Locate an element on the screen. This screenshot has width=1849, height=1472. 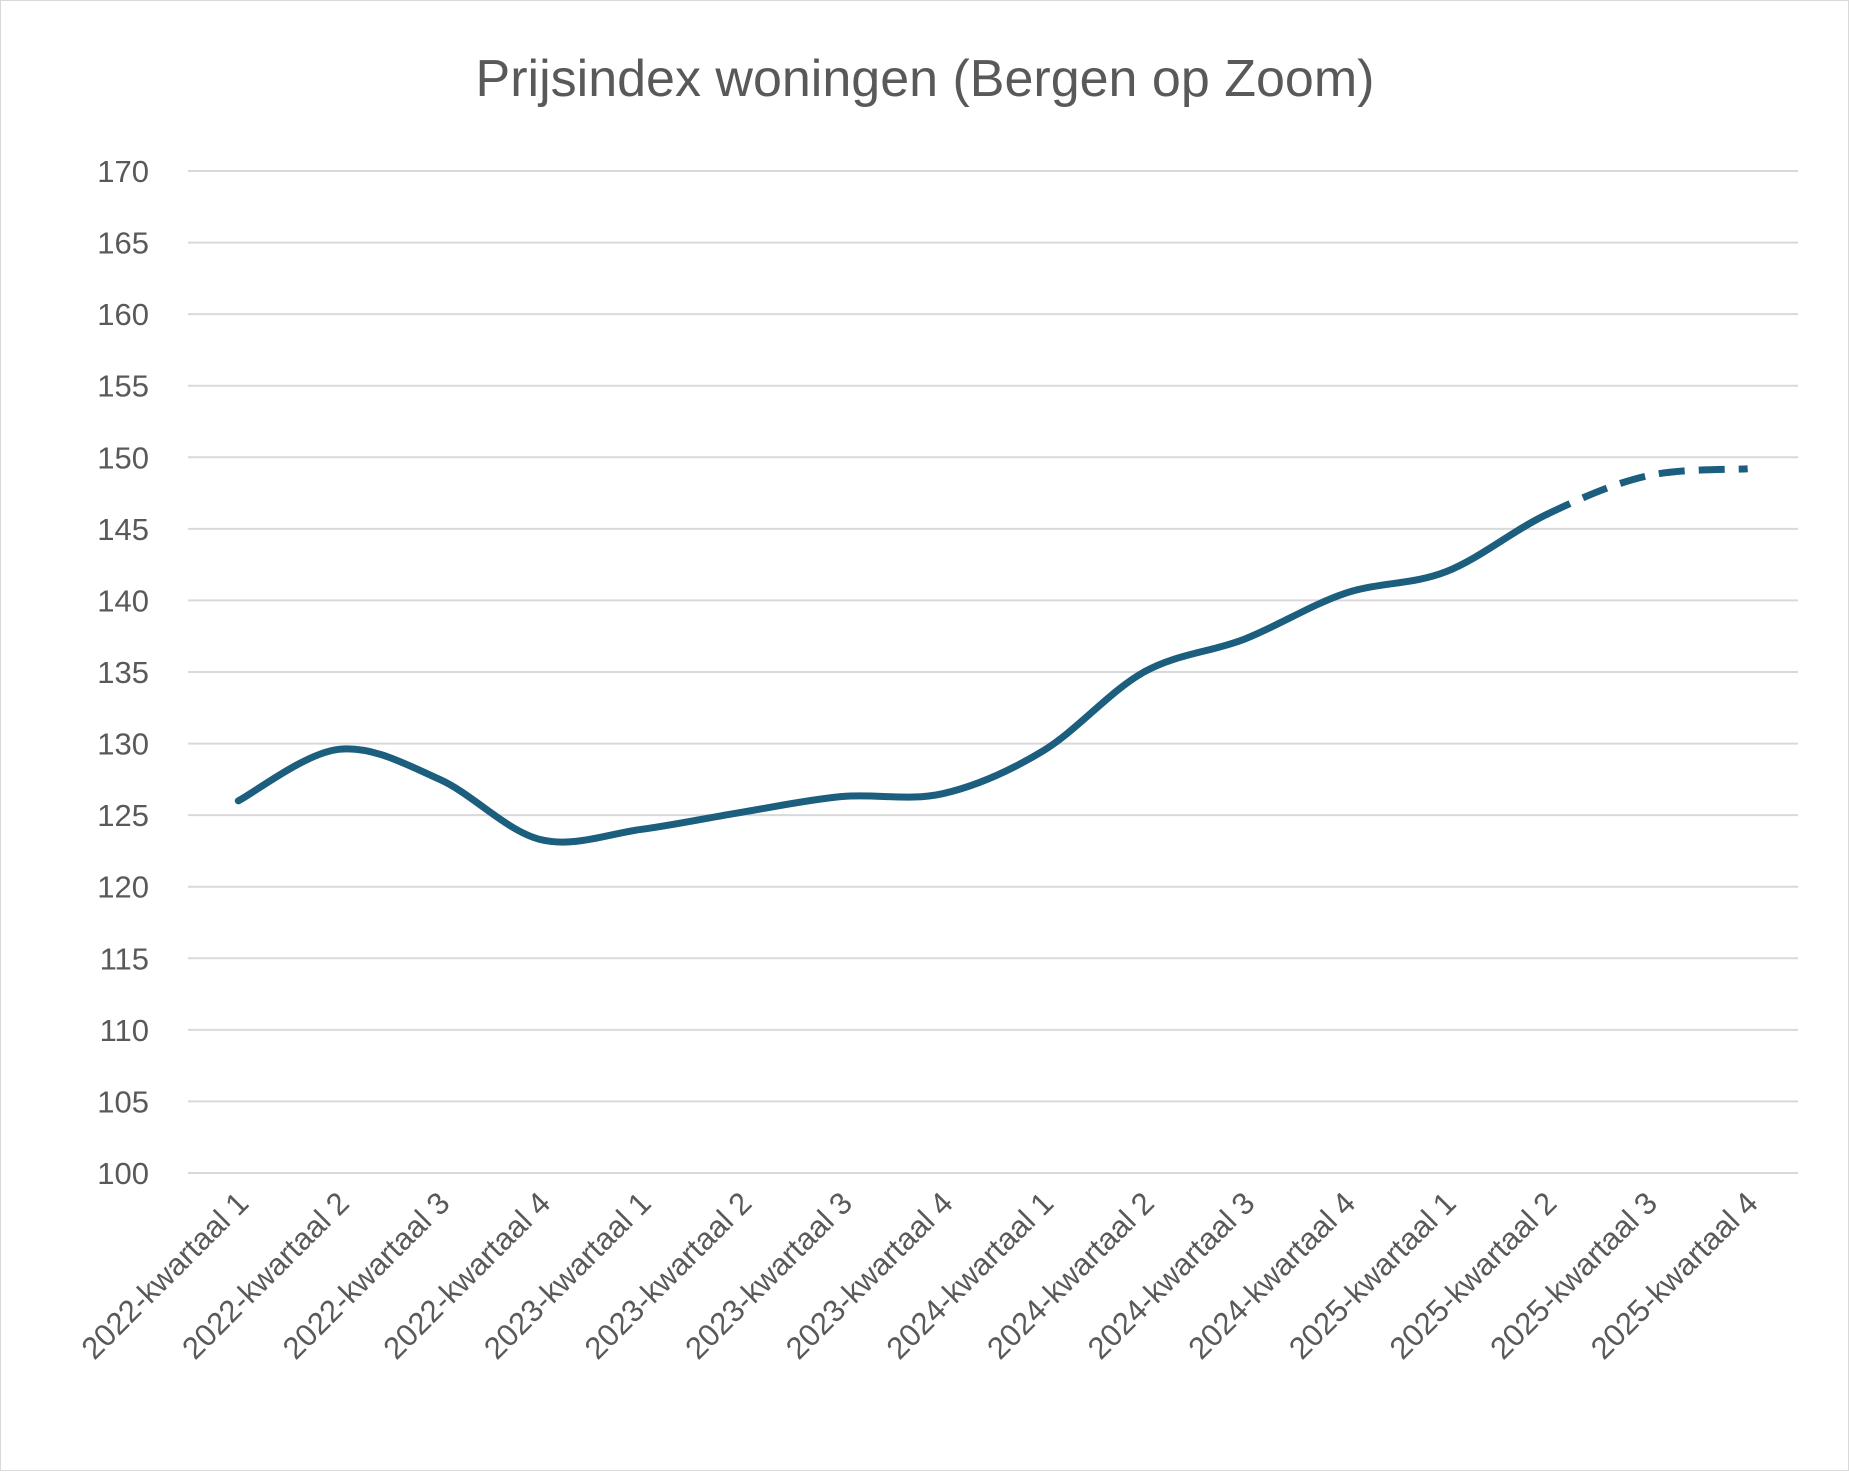
x-tick-label: 2022-kwartaal 1 is located at coordinates (165, 1275).